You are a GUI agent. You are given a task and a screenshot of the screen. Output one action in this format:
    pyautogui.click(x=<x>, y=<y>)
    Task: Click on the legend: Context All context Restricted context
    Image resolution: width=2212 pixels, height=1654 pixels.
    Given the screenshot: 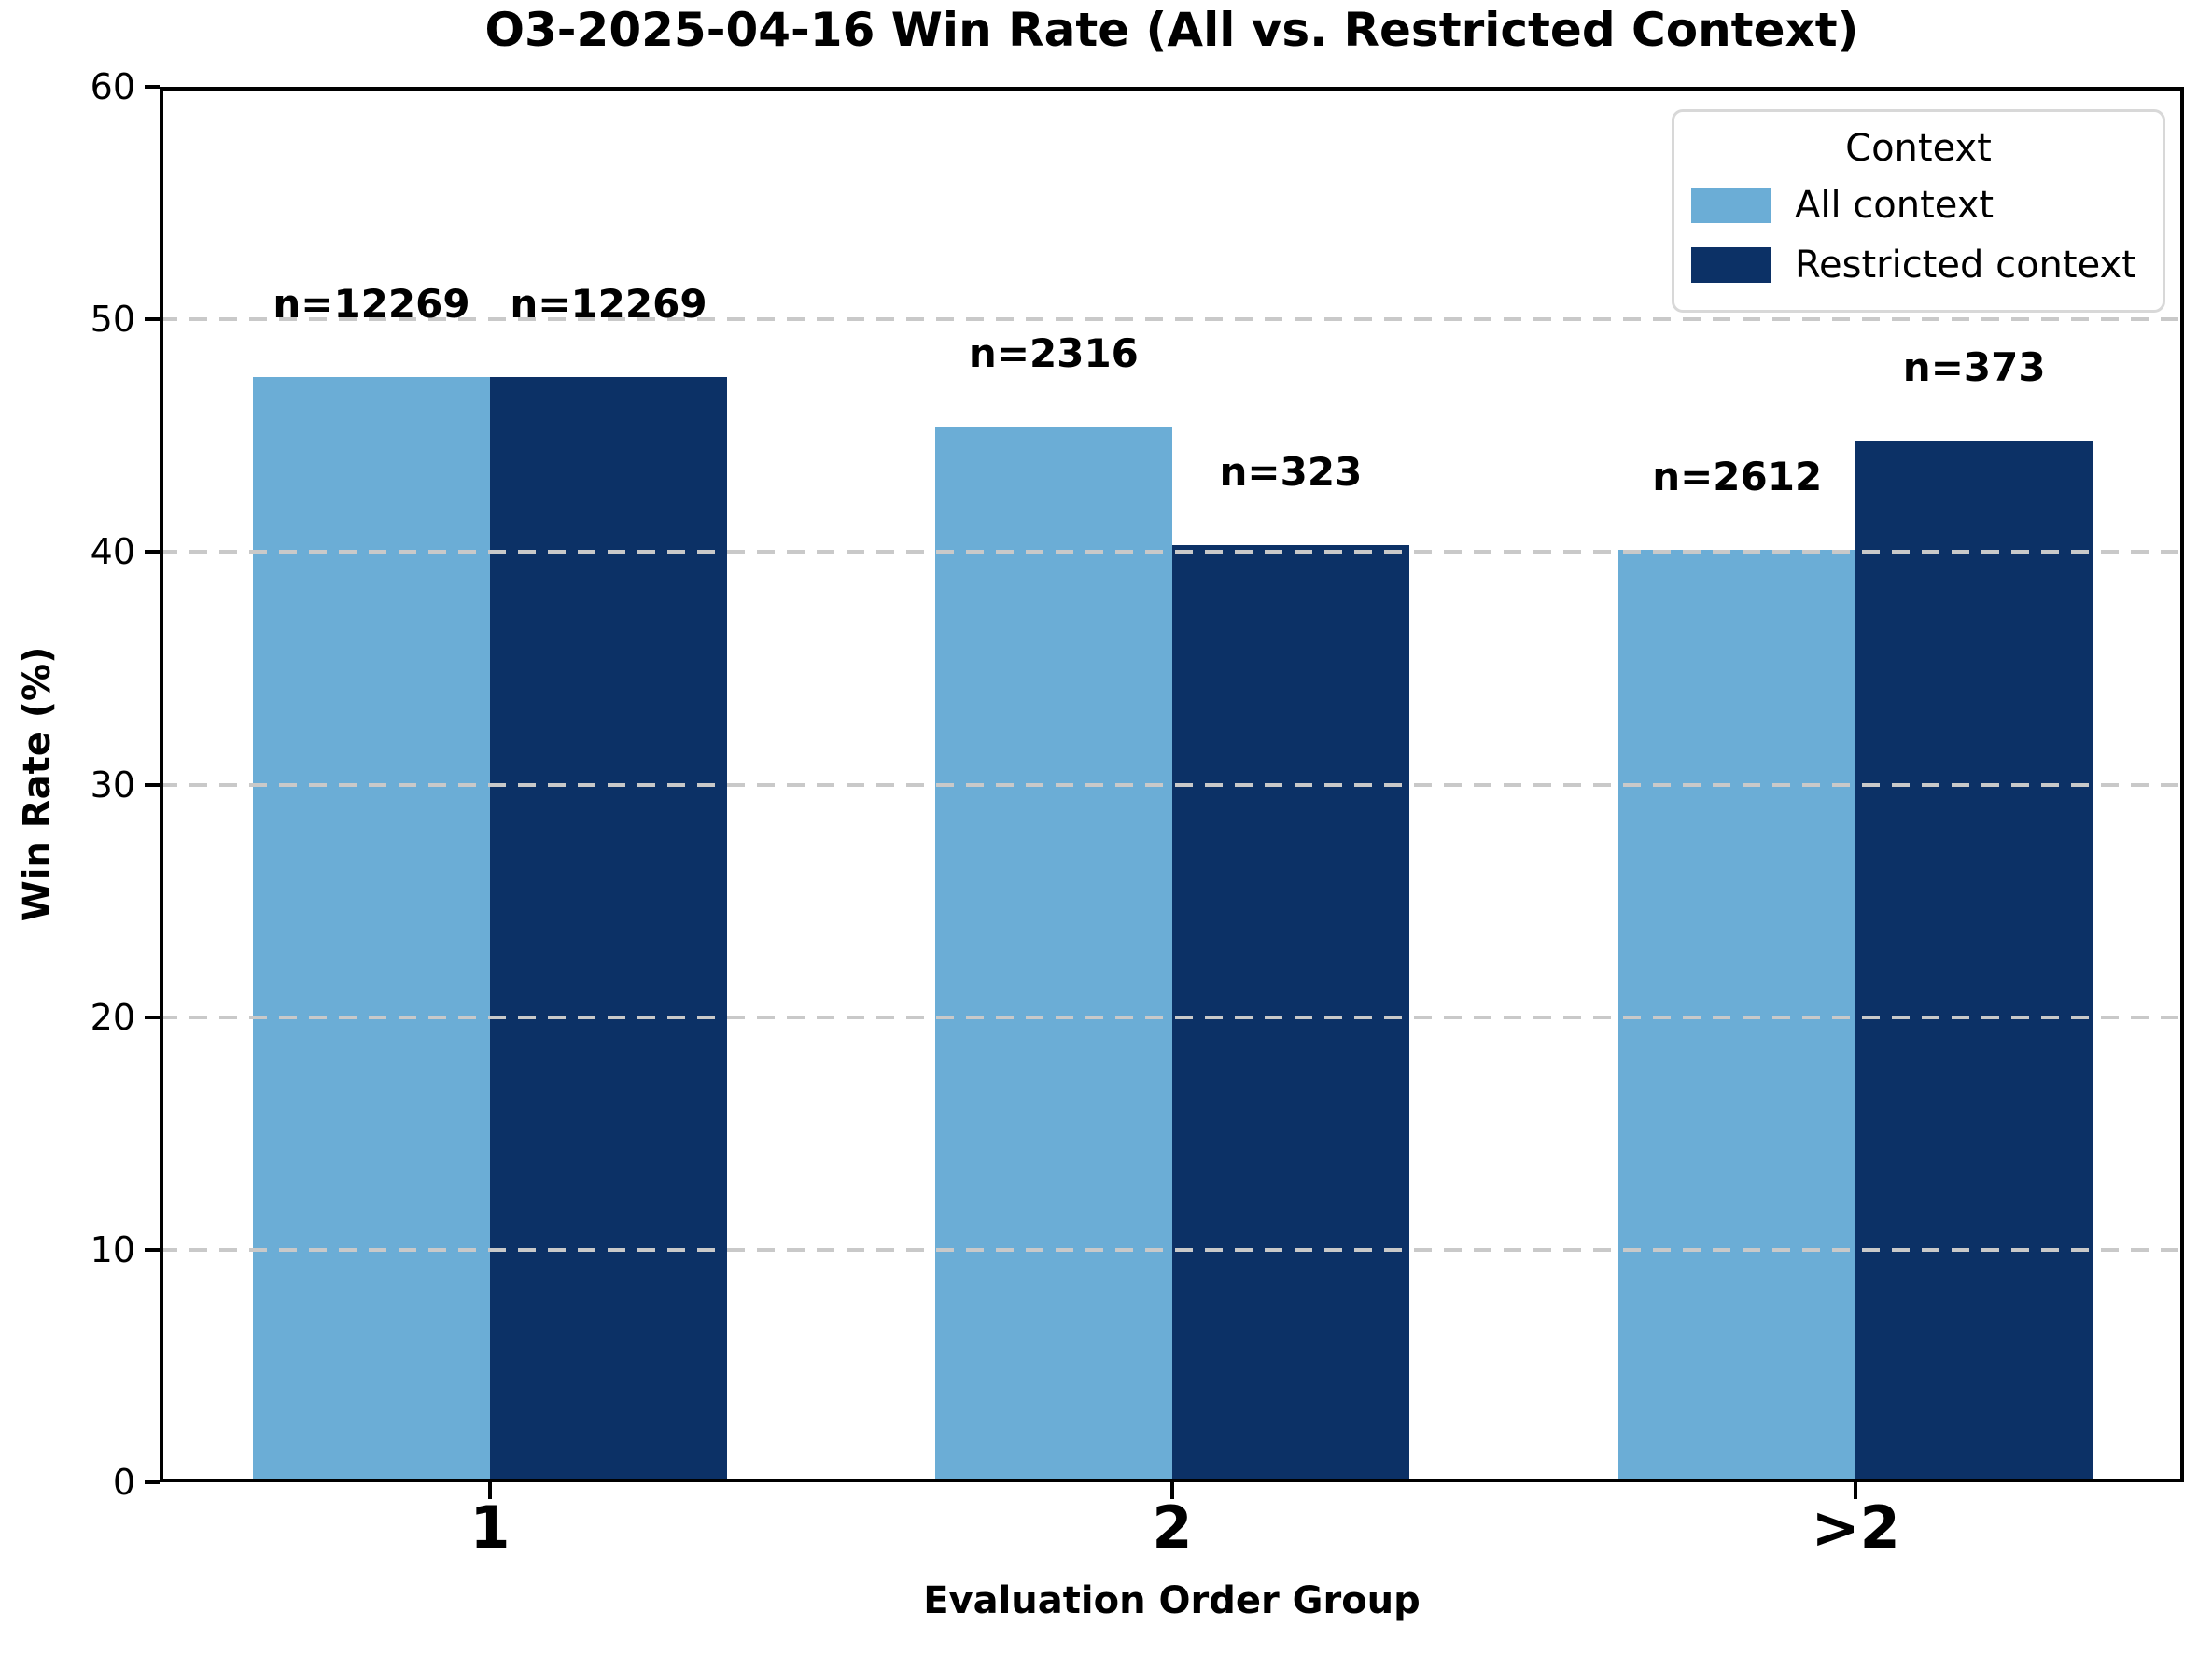 What is the action you would take?
    pyautogui.click(x=1918, y=211)
    